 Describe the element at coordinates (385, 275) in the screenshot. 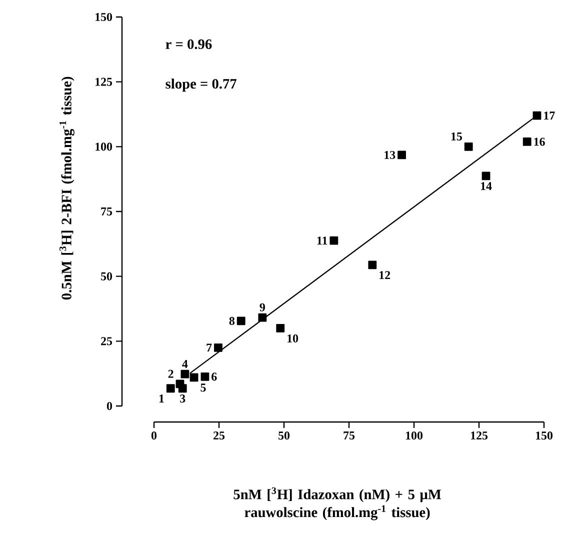

I see `annotation: 12` at that location.